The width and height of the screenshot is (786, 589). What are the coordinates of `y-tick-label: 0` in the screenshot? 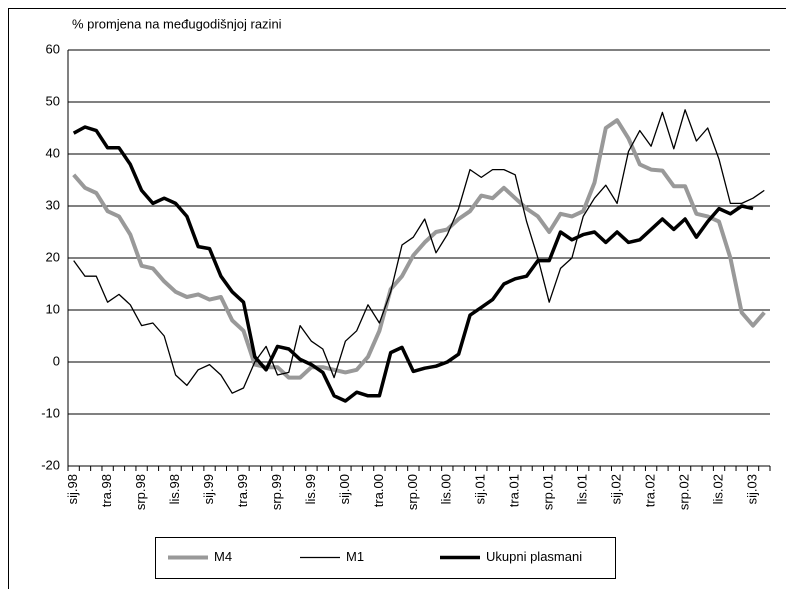 It's located at (56, 360).